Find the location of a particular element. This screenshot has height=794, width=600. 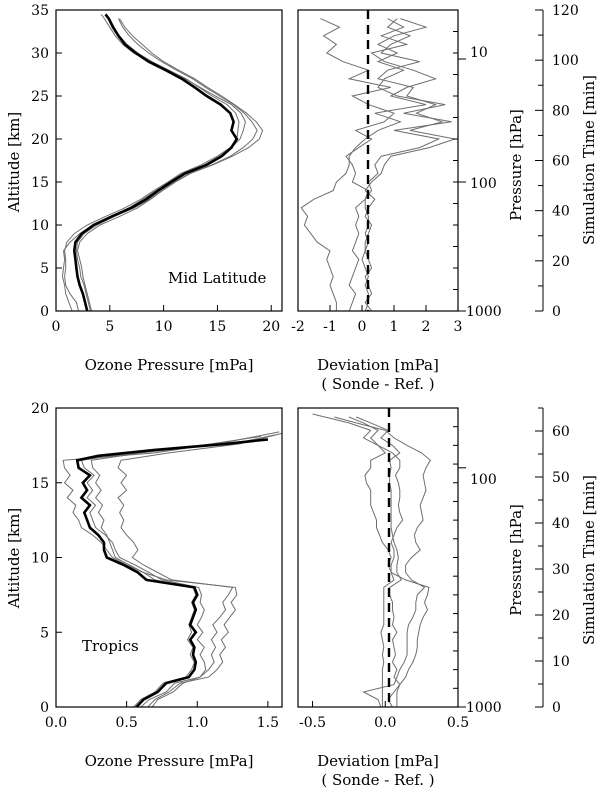

mid-profile-sonde-2-line is located at coordinates (166, 165).